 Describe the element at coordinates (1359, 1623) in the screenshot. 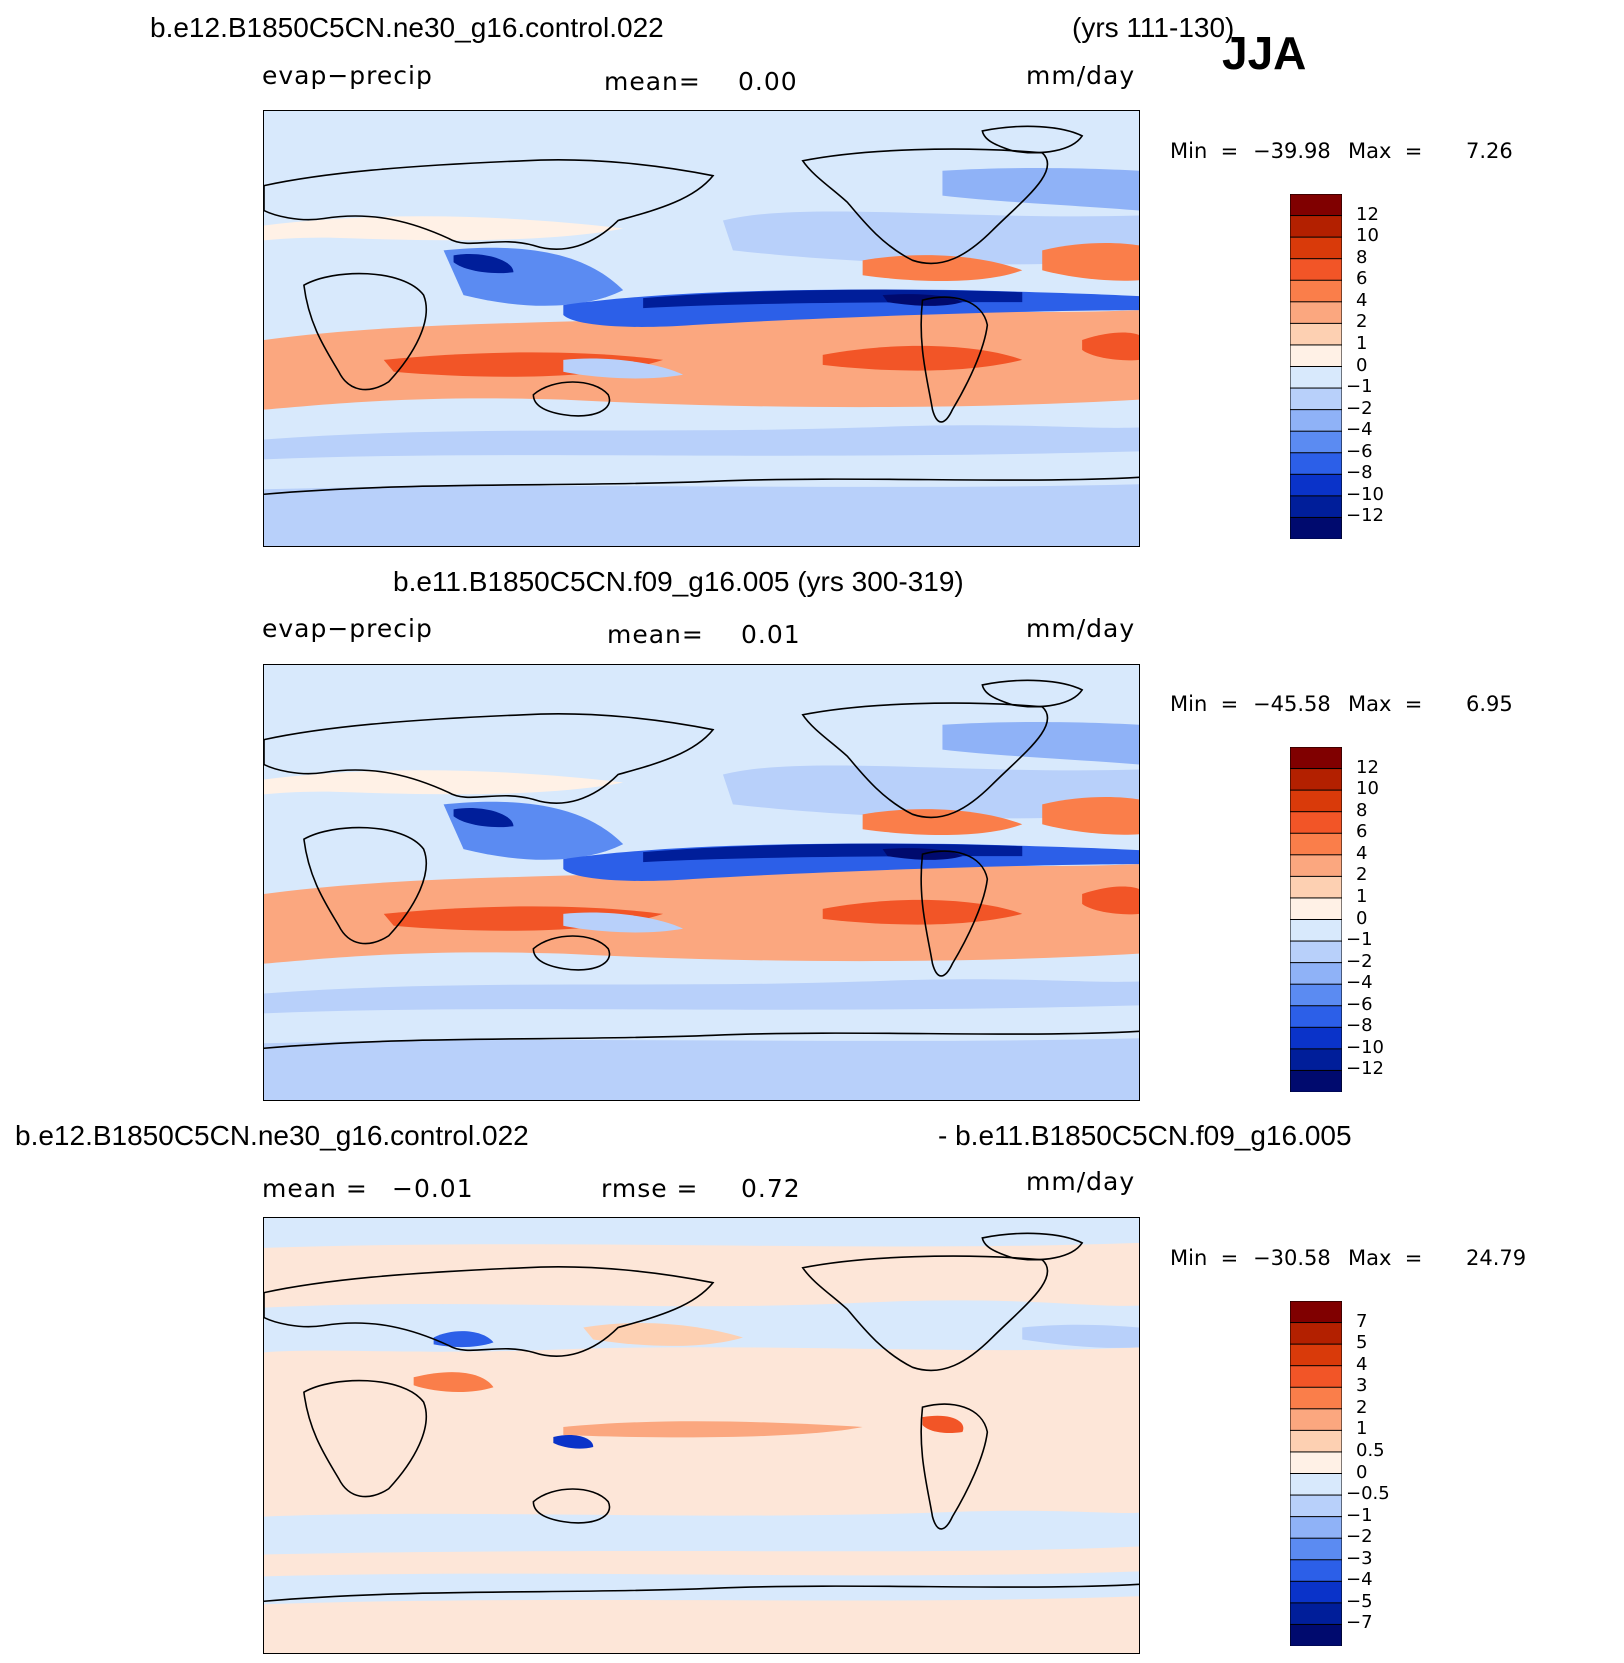

I see `colorbar-tick-label: −7` at that location.